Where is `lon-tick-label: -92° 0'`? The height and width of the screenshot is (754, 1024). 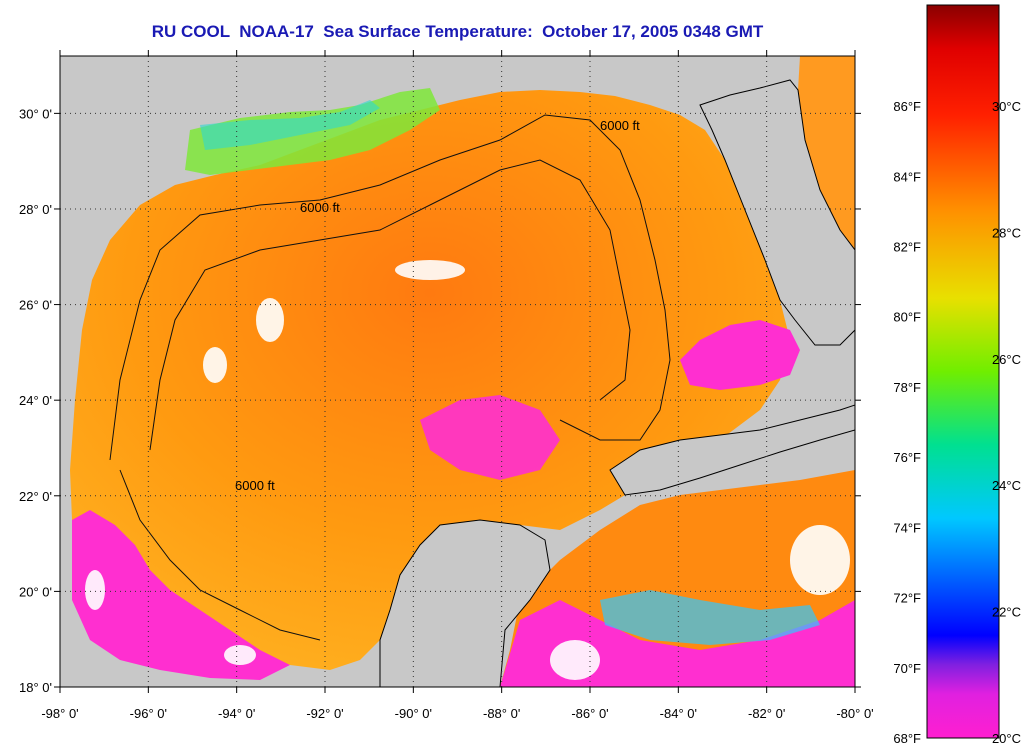 lon-tick-label: -92° 0' is located at coordinates (324, 713).